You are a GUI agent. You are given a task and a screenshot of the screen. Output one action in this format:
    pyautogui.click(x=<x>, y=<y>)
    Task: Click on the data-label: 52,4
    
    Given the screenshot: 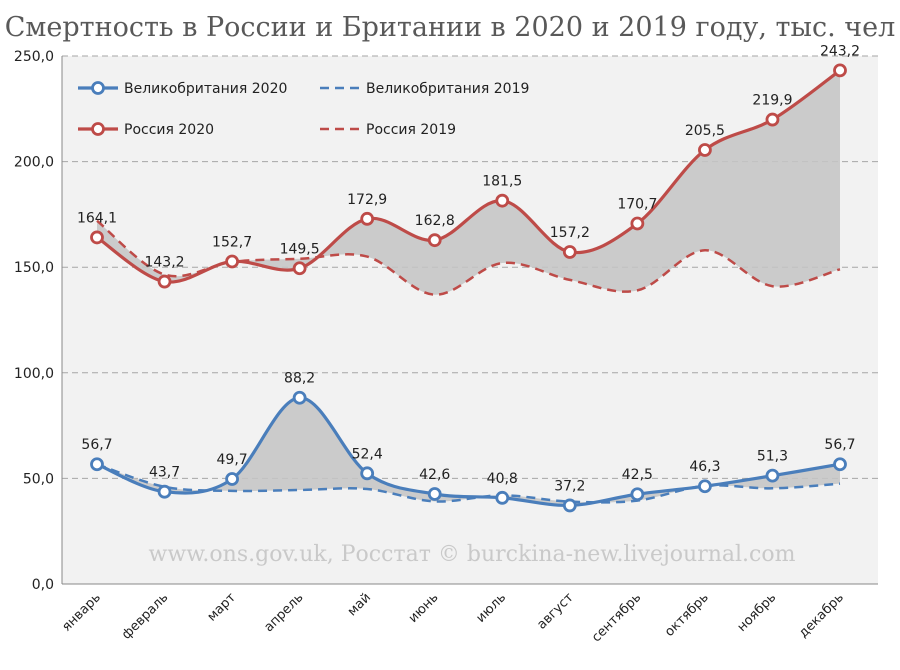 What is the action you would take?
    pyautogui.click(x=367, y=454)
    